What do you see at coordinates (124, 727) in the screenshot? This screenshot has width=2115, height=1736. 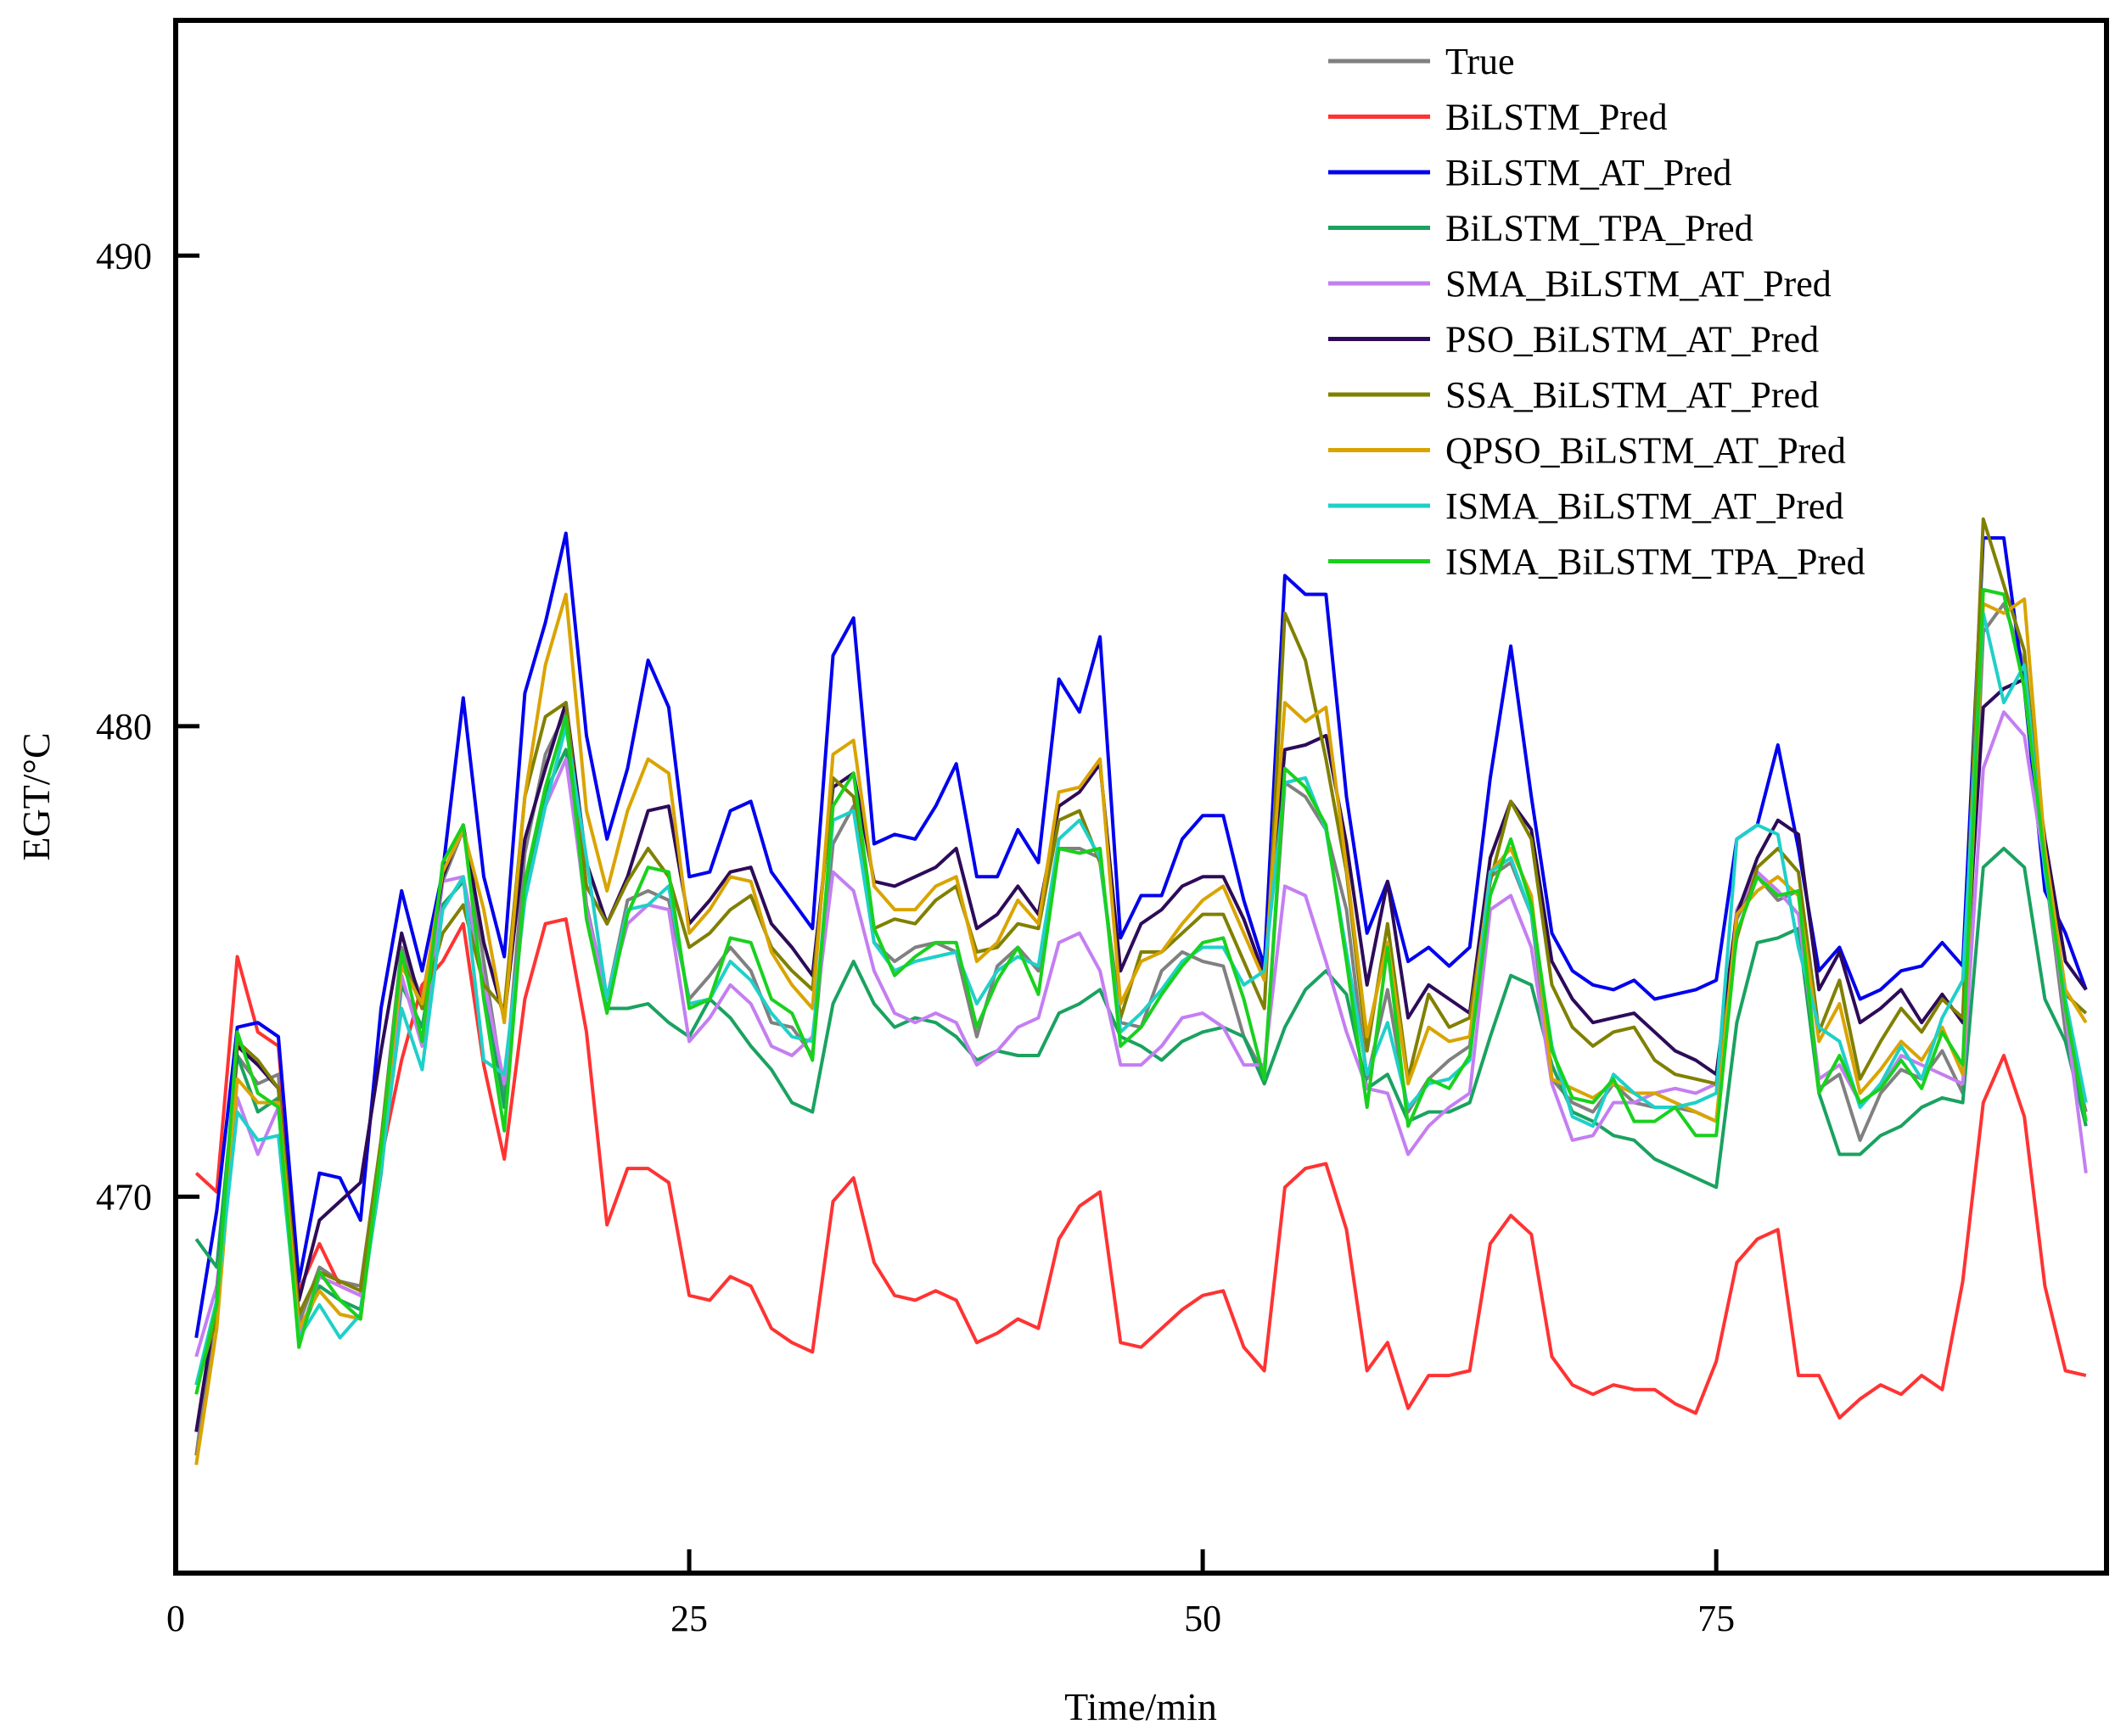 I see `y-tick-label: 480` at bounding box center [124, 727].